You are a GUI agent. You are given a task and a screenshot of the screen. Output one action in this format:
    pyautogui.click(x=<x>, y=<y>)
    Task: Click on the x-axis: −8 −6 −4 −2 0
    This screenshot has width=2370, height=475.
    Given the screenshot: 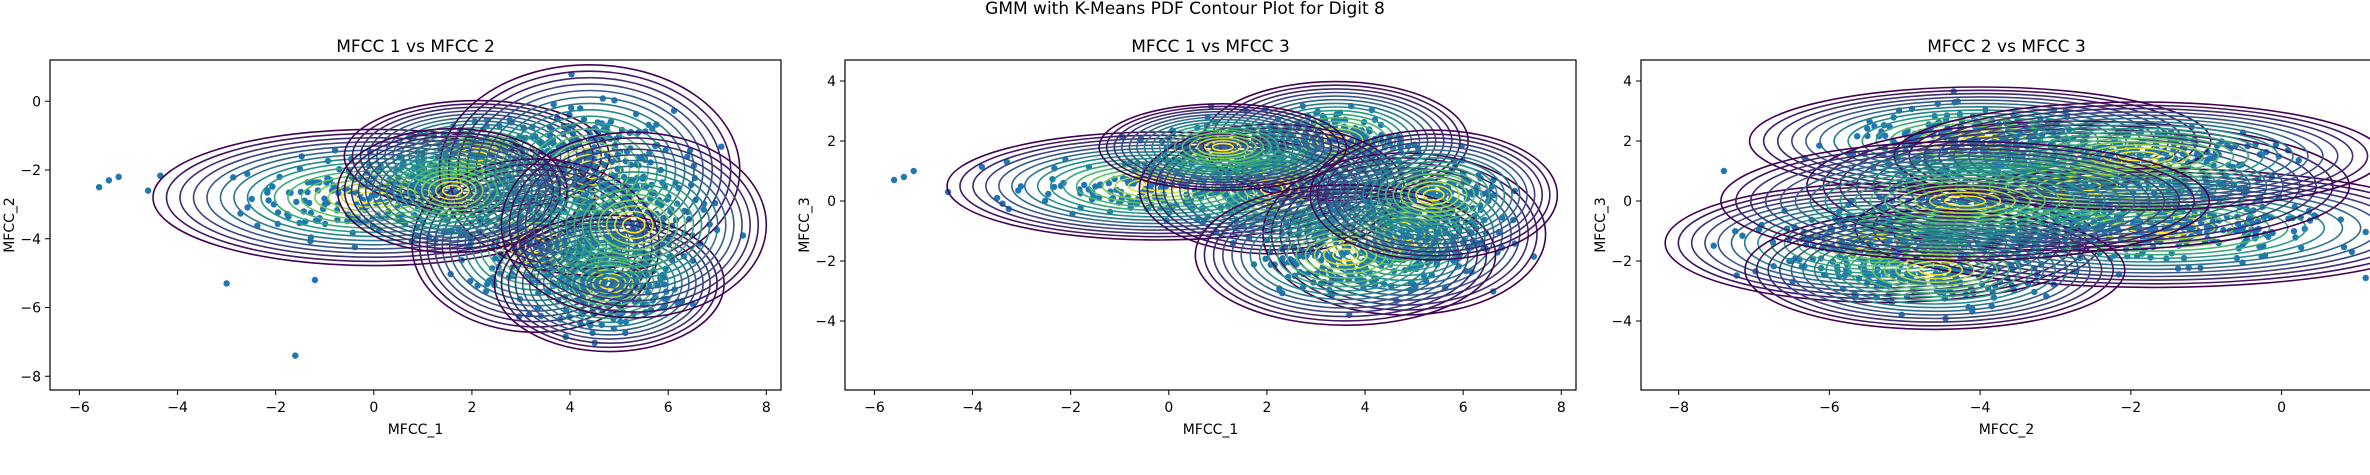 What is the action you would take?
    pyautogui.click(x=1977, y=403)
    